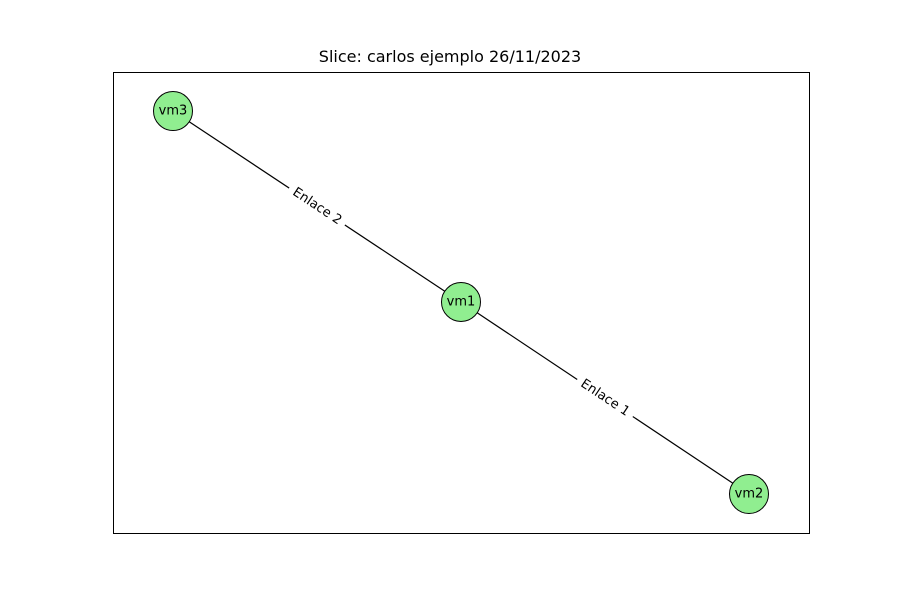  I want to click on node-vm1, so click(461, 302).